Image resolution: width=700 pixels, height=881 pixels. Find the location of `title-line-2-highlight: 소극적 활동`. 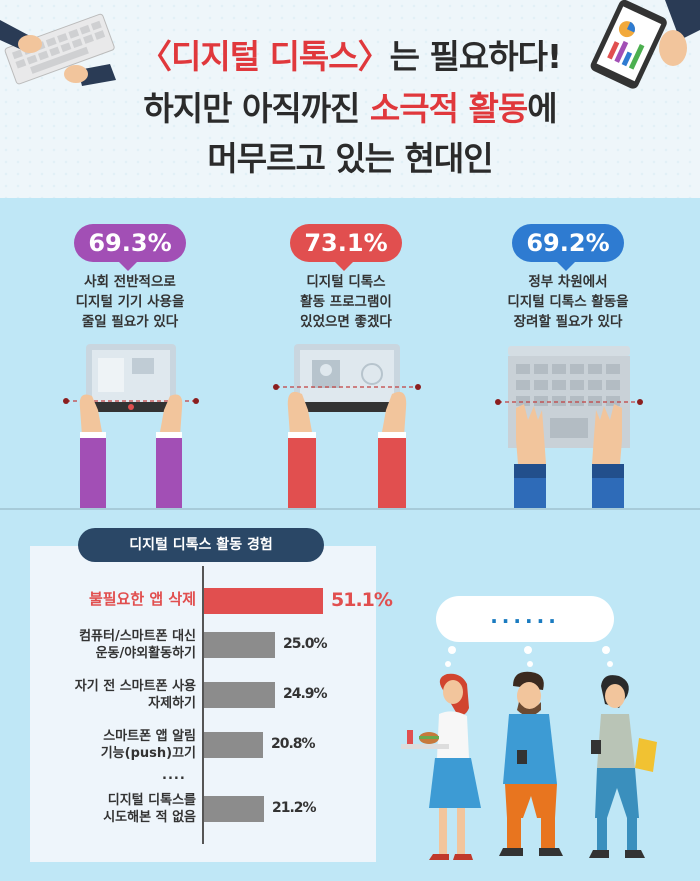

title-line-2-highlight: 소극적 활동 is located at coordinates (448, 108).